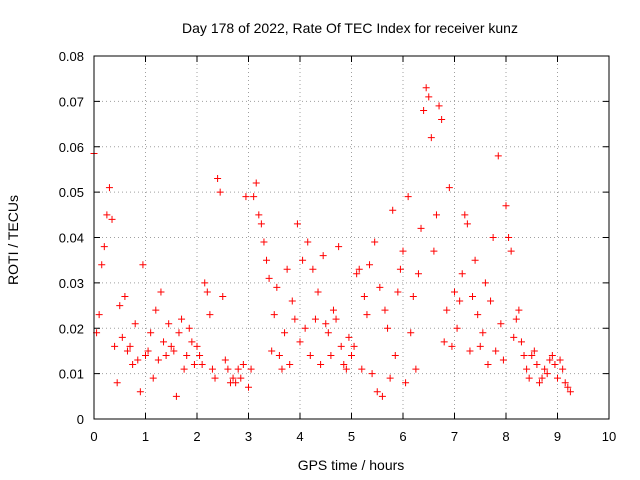  What do you see at coordinates (71, 283) in the screenshot?
I see `y-tick-label: 0.03` at bounding box center [71, 283].